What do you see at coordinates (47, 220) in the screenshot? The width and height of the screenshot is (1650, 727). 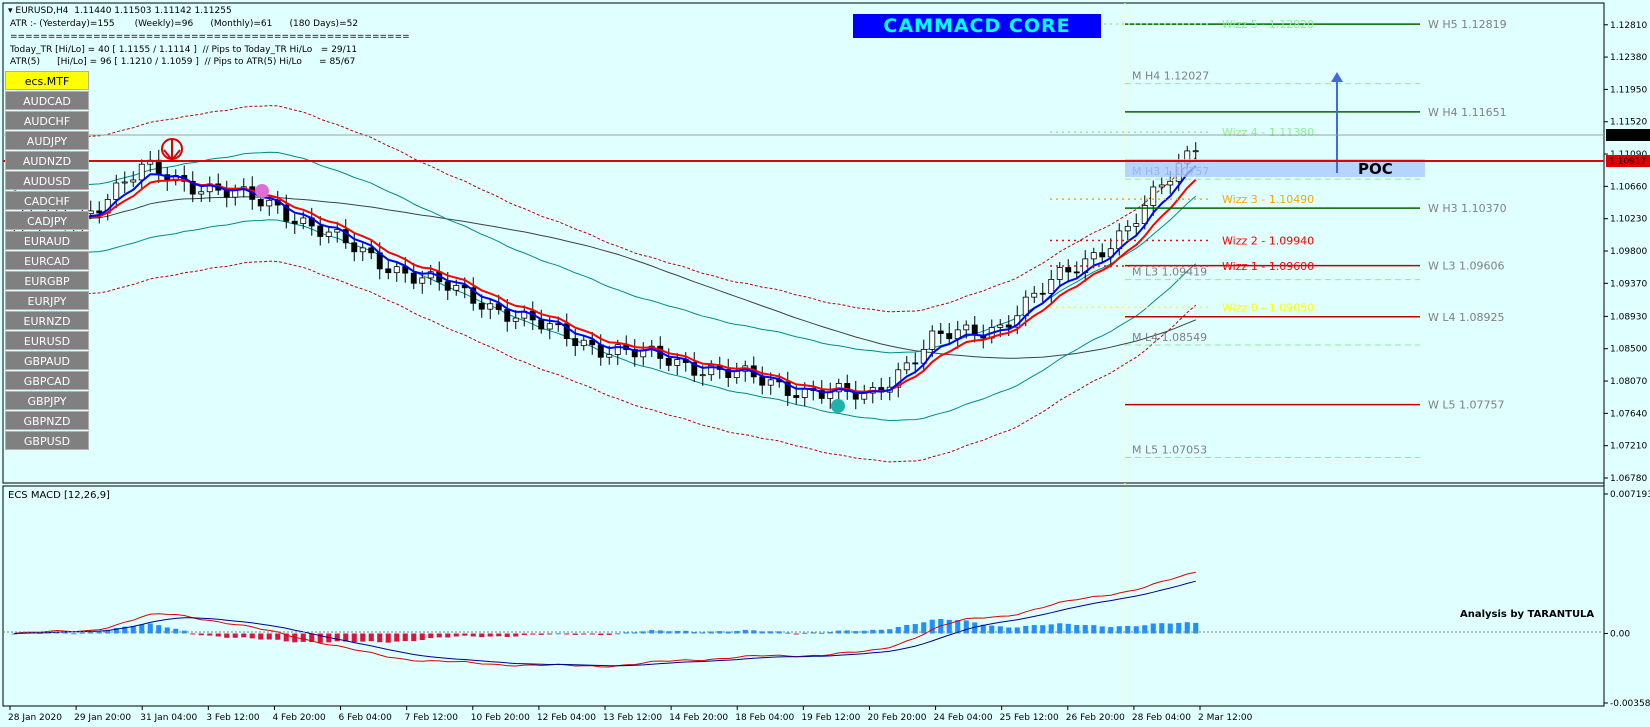 I see `symbol-button-cadjpy: CADJPY` at bounding box center [47, 220].